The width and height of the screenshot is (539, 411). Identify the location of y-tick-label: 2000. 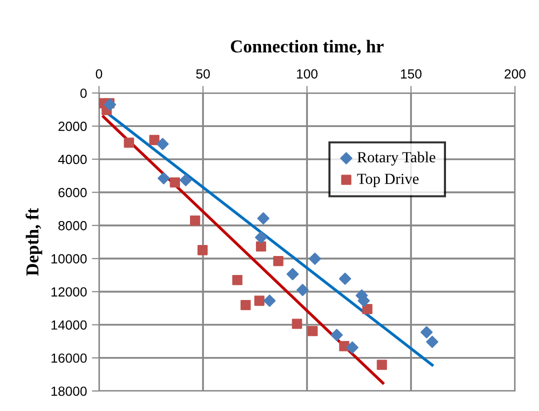
(72, 127).